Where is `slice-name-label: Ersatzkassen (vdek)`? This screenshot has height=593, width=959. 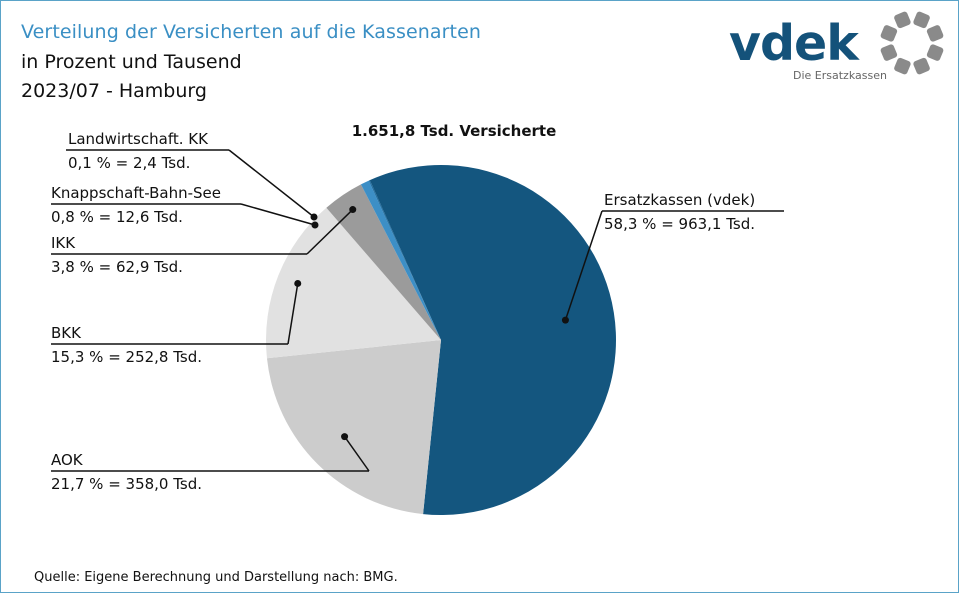
slice-name-label: Ersatzkassen (vdek) is located at coordinates (679, 200).